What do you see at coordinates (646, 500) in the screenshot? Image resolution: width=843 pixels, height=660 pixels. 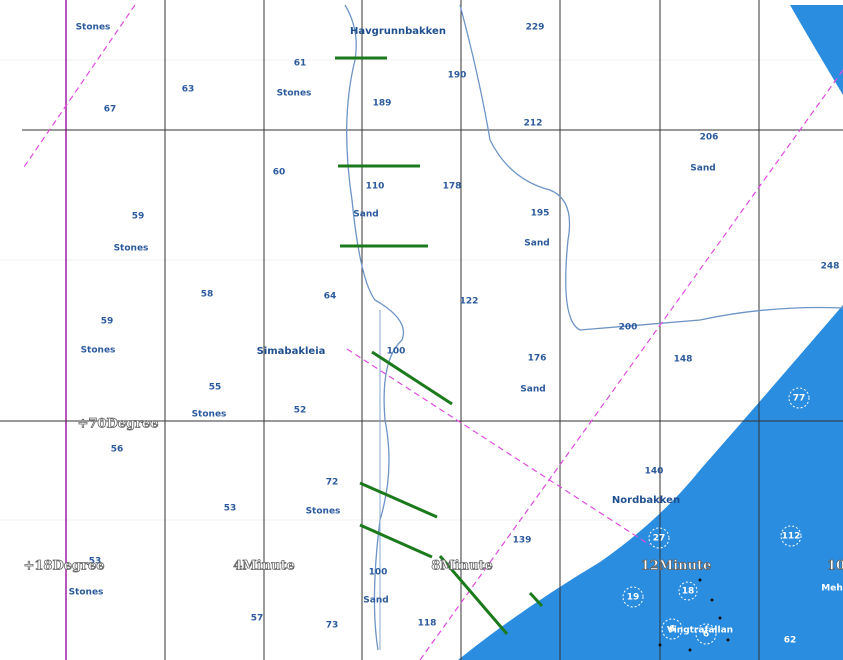 I see `map-label: Nordbakken` at bounding box center [646, 500].